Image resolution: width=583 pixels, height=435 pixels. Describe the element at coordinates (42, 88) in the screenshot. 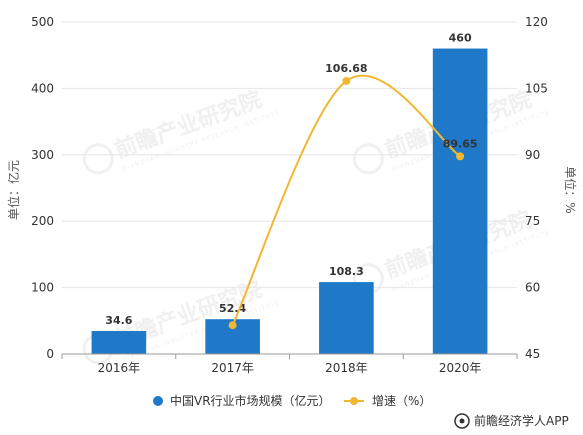

I see `left-axis-tick-label: 400` at that location.